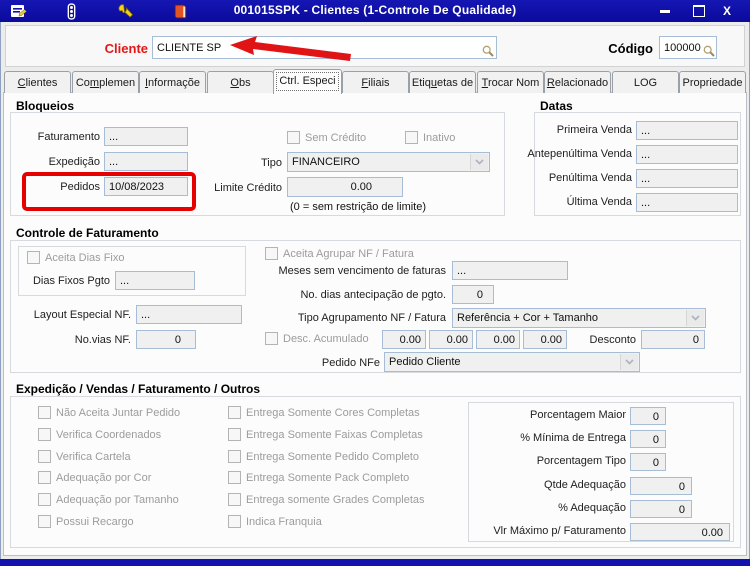 The height and width of the screenshot is (566, 750). I want to click on limite-credito-label: Limite Crédito, so click(248, 188).